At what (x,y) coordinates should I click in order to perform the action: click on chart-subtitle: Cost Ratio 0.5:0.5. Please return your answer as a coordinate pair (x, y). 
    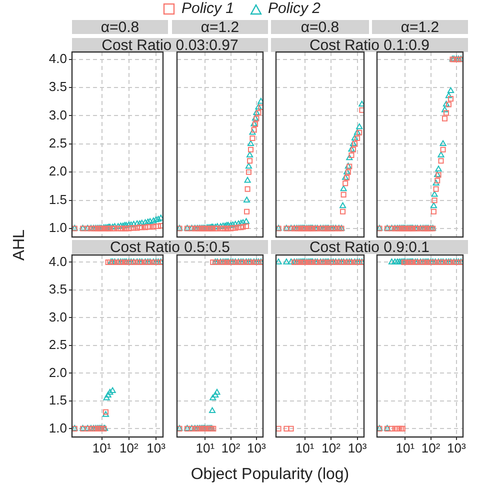
    Looking at the image, I should click on (170, 247).